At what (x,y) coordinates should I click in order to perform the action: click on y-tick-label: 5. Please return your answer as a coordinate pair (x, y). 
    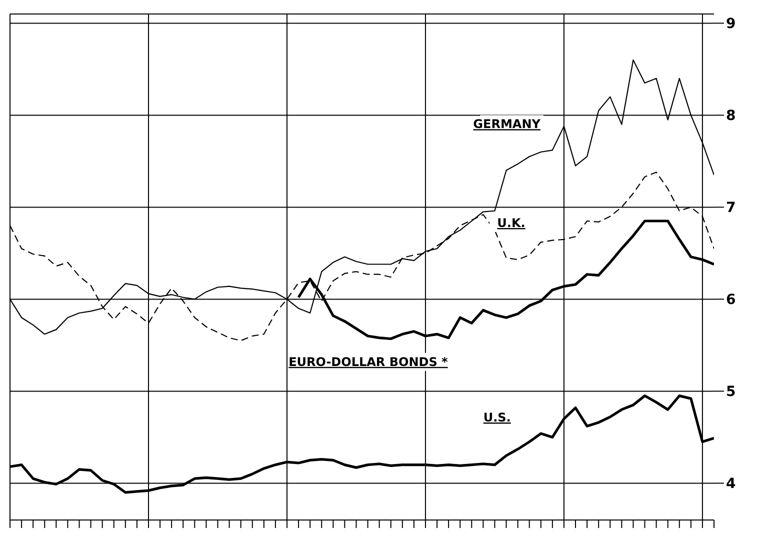
    Looking at the image, I should click on (731, 392).